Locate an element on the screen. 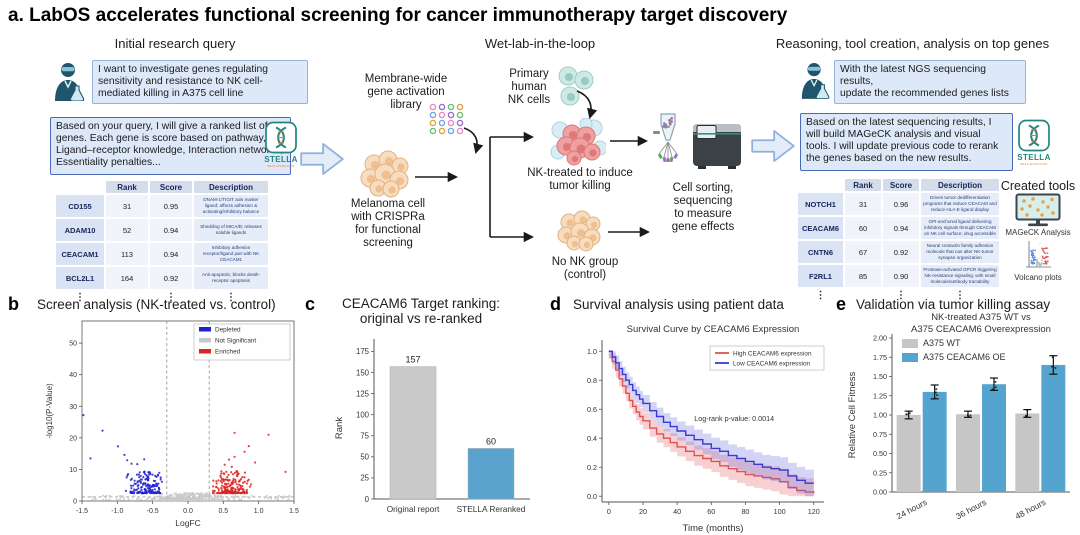 The height and width of the screenshot is (535, 1080). nk-cells-icon is located at coordinates (576, 86).